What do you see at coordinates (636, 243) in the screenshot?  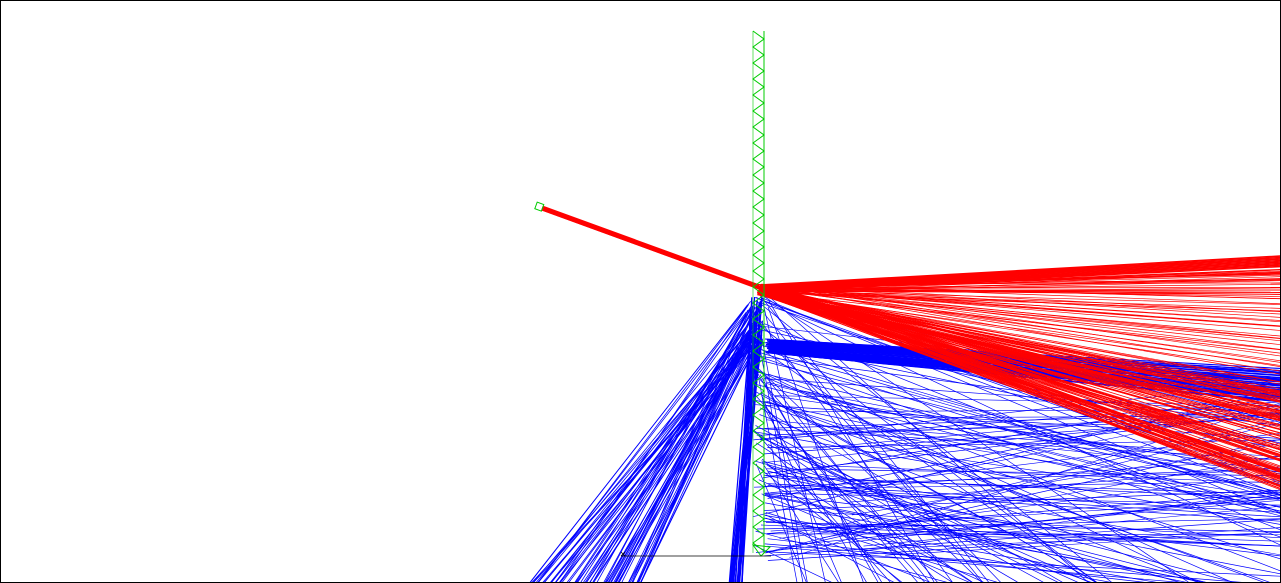 I see `red-arm-left` at bounding box center [636, 243].